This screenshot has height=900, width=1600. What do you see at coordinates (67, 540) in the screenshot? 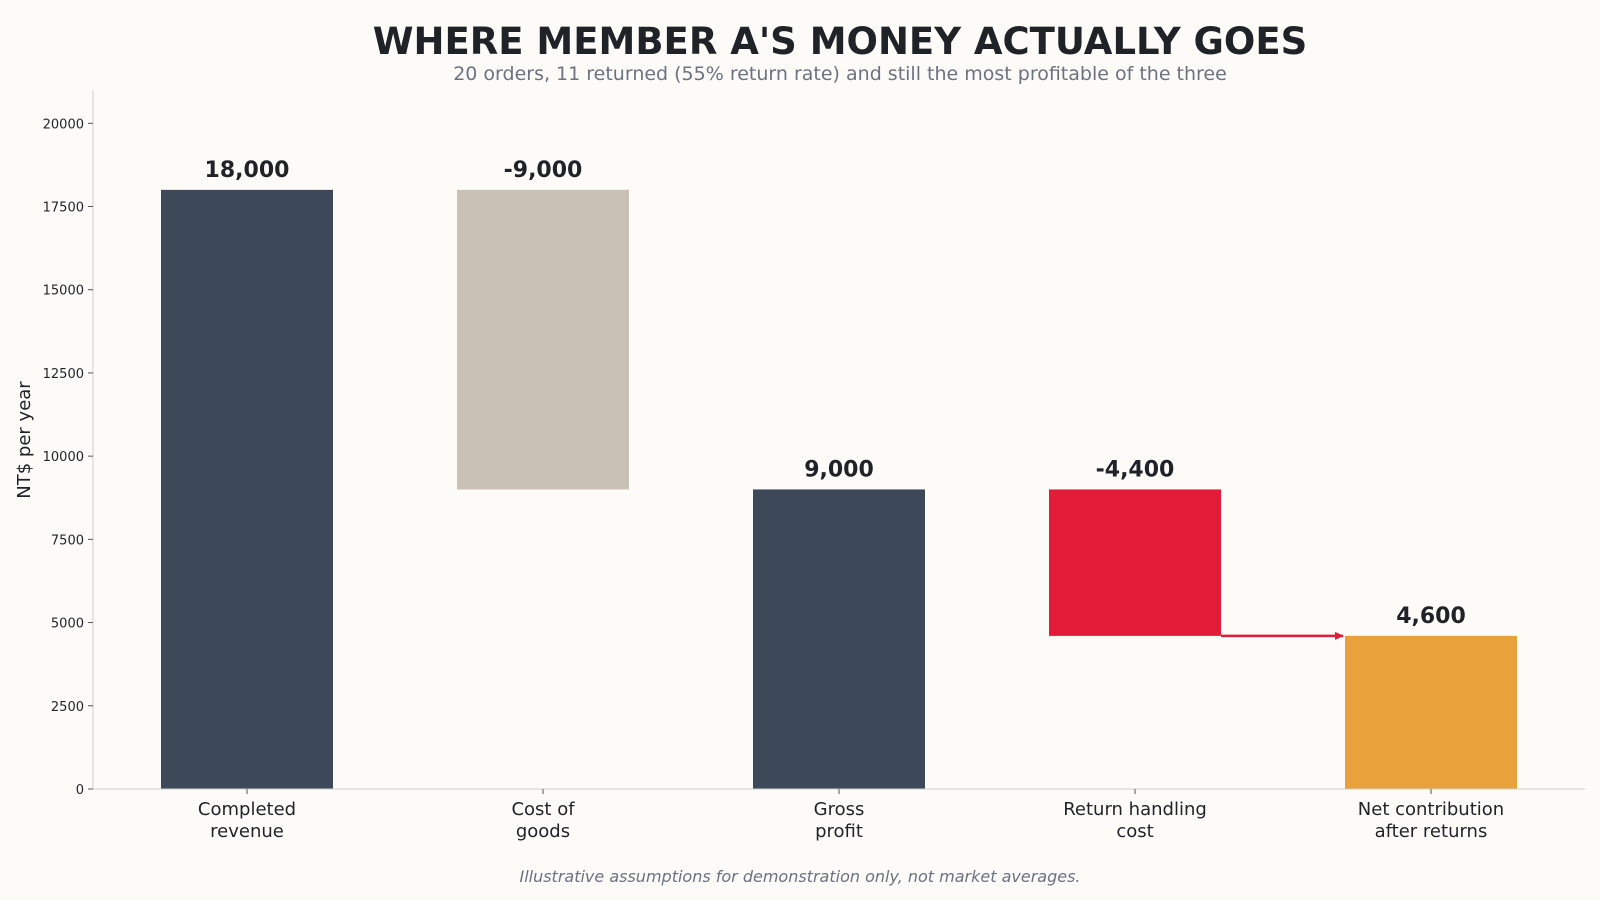
I see `y-tick-label: 7500` at bounding box center [67, 540].